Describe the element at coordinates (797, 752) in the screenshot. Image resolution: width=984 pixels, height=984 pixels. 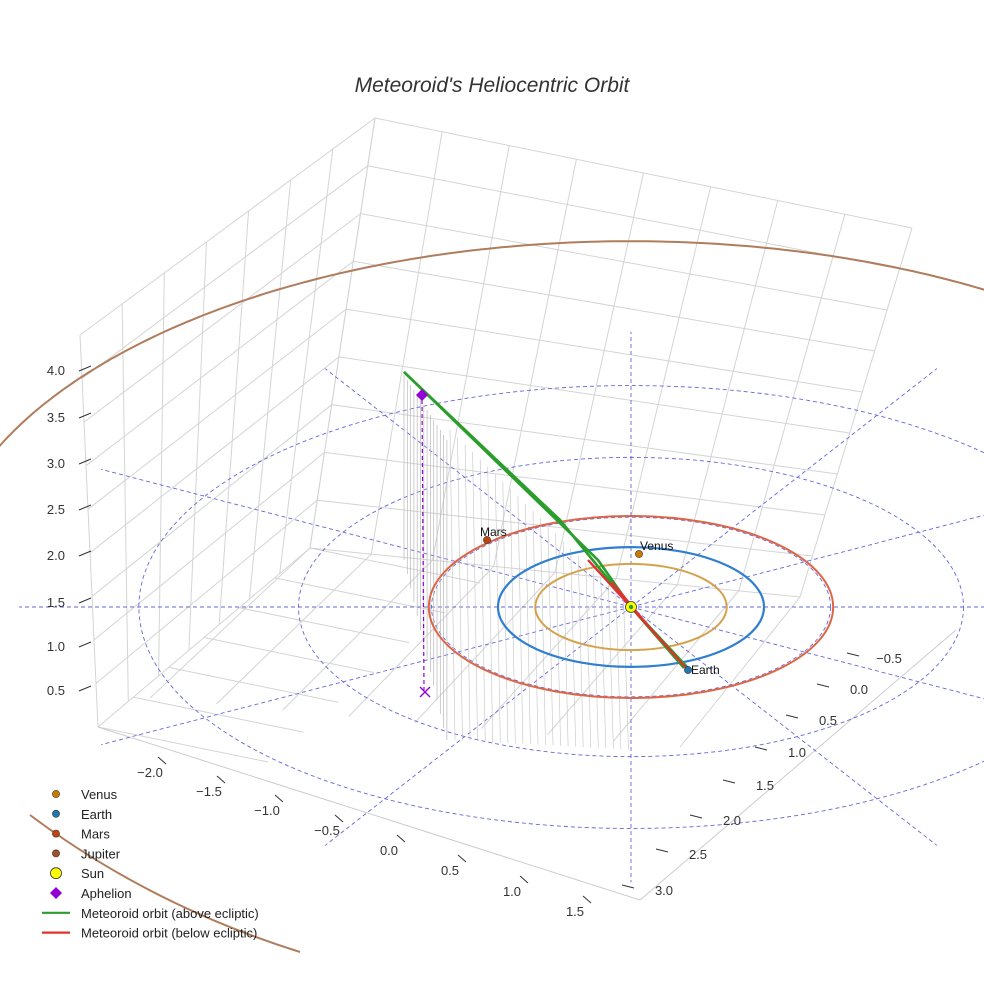
I see `y-tick-label: 1.0` at that location.